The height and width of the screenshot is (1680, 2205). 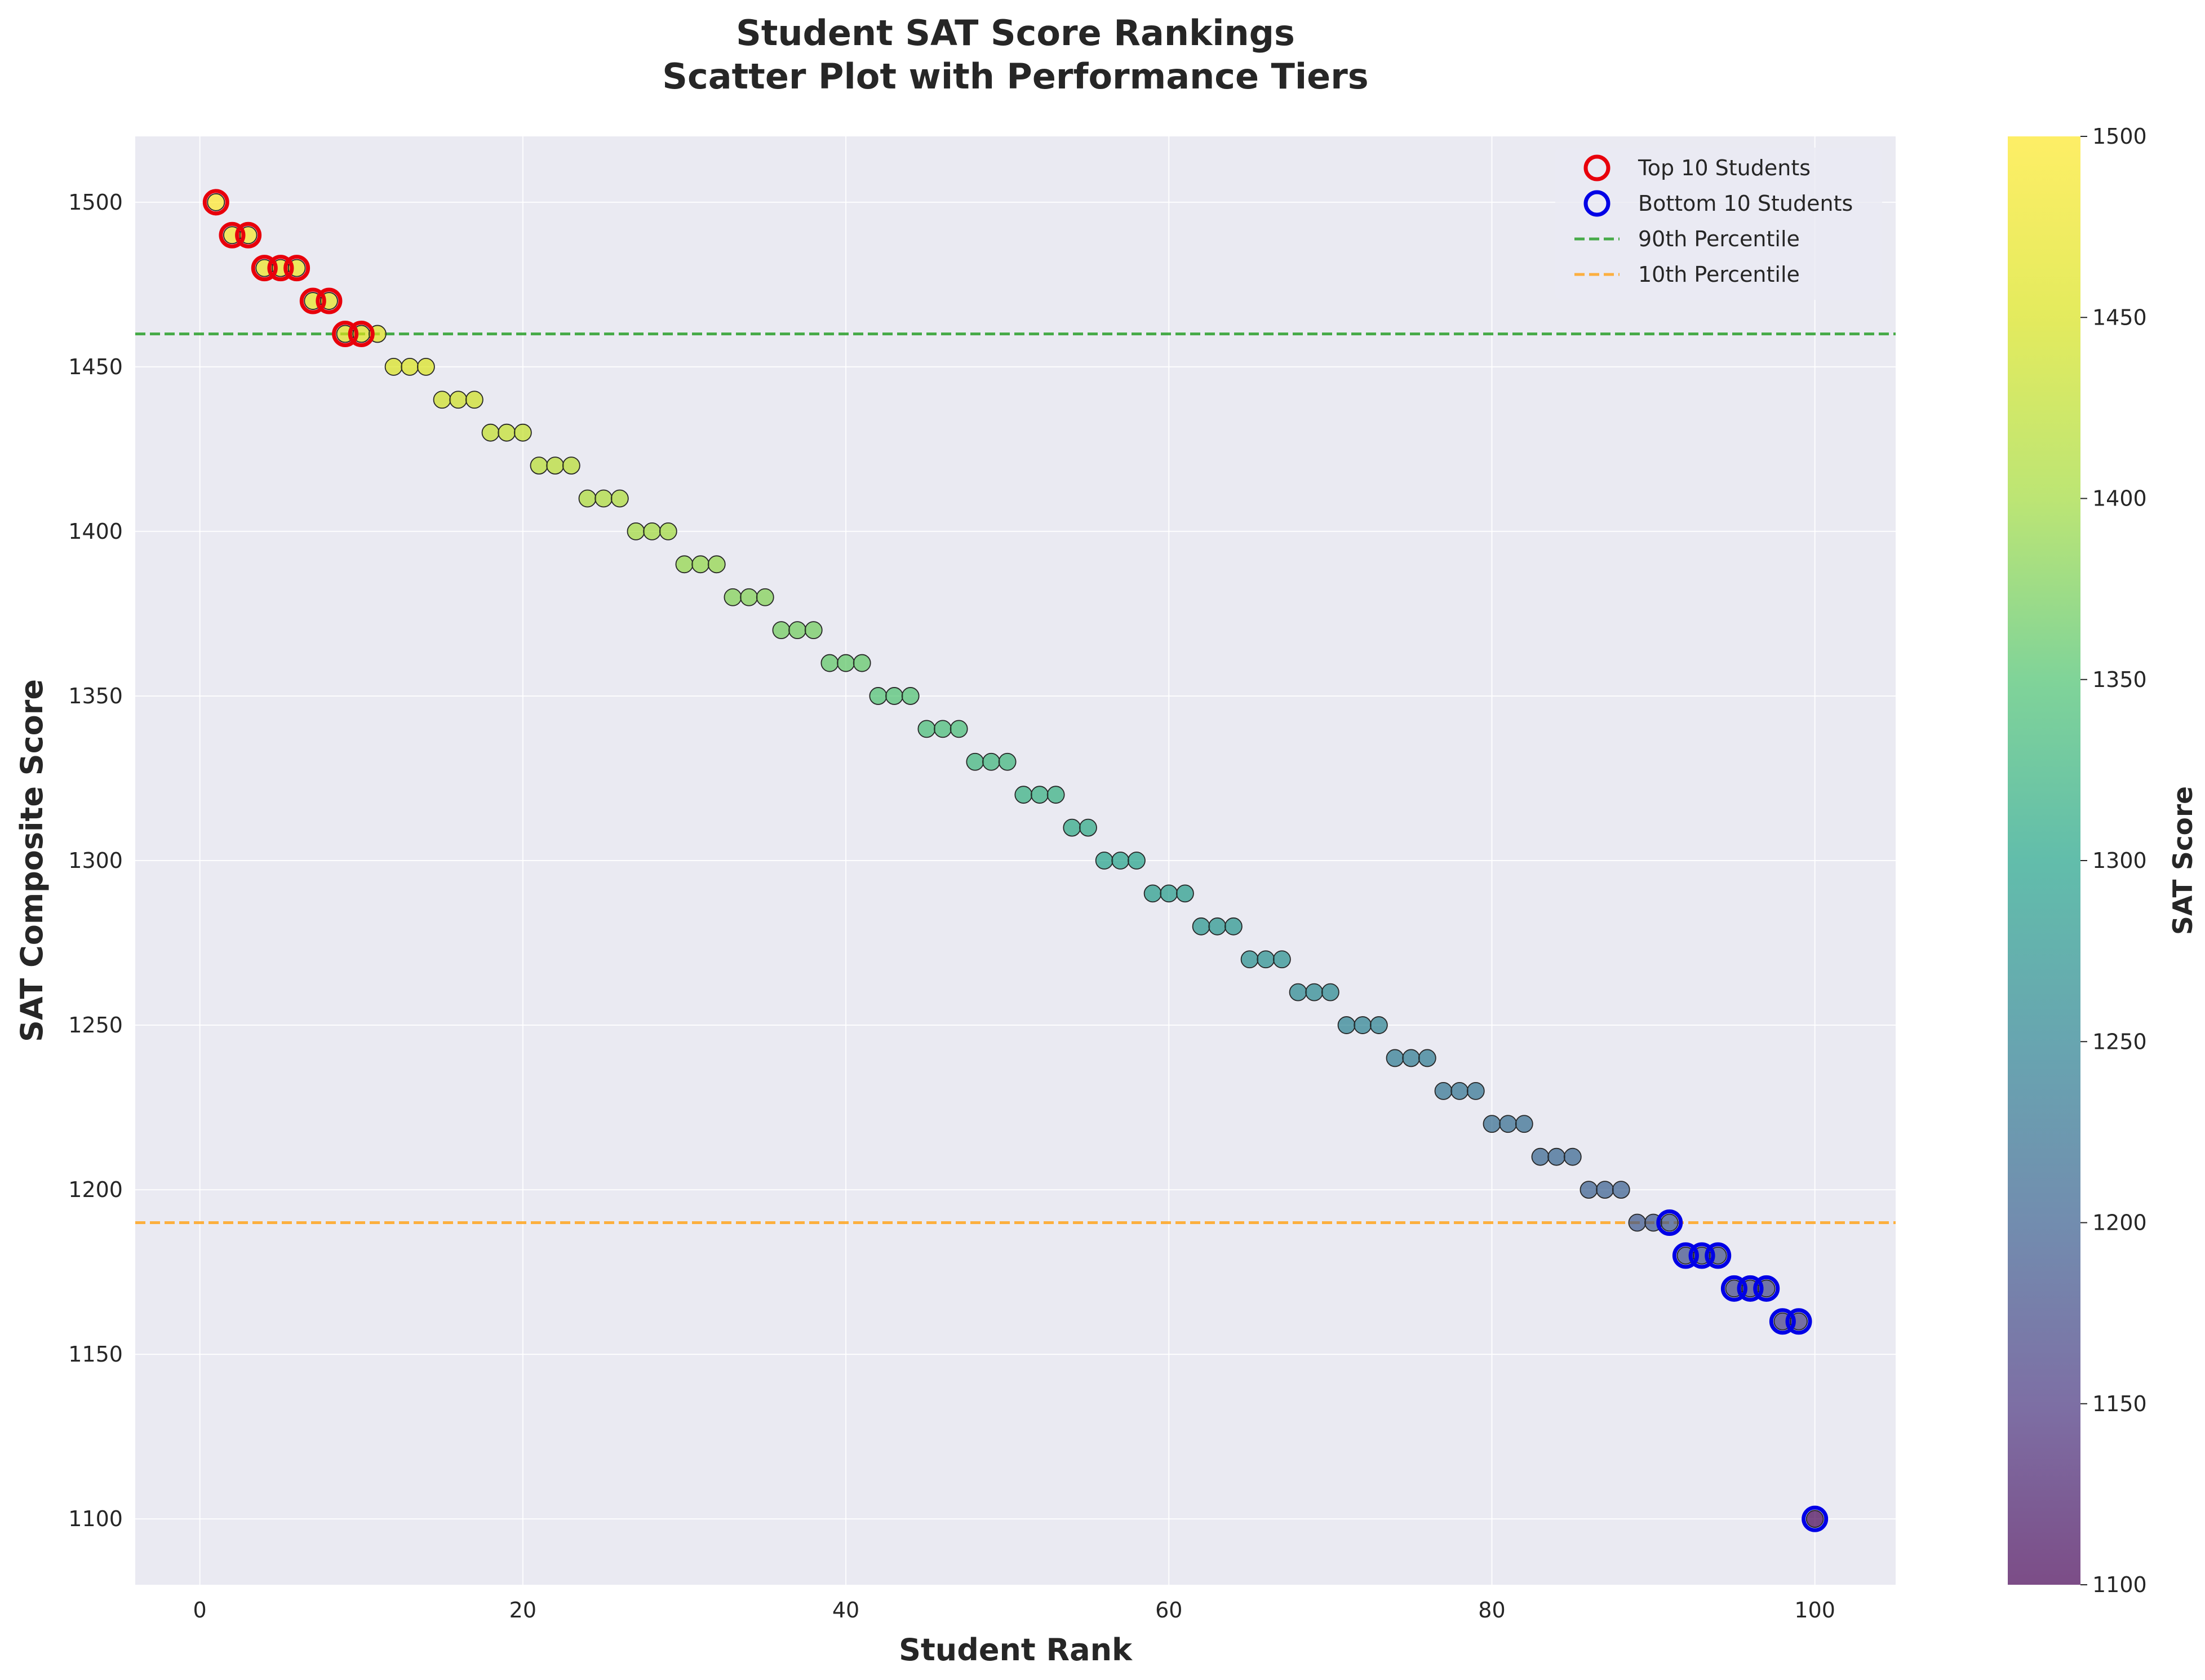 What do you see at coordinates (1491, 1610) in the screenshot?
I see `x-tick-label: 80` at bounding box center [1491, 1610].